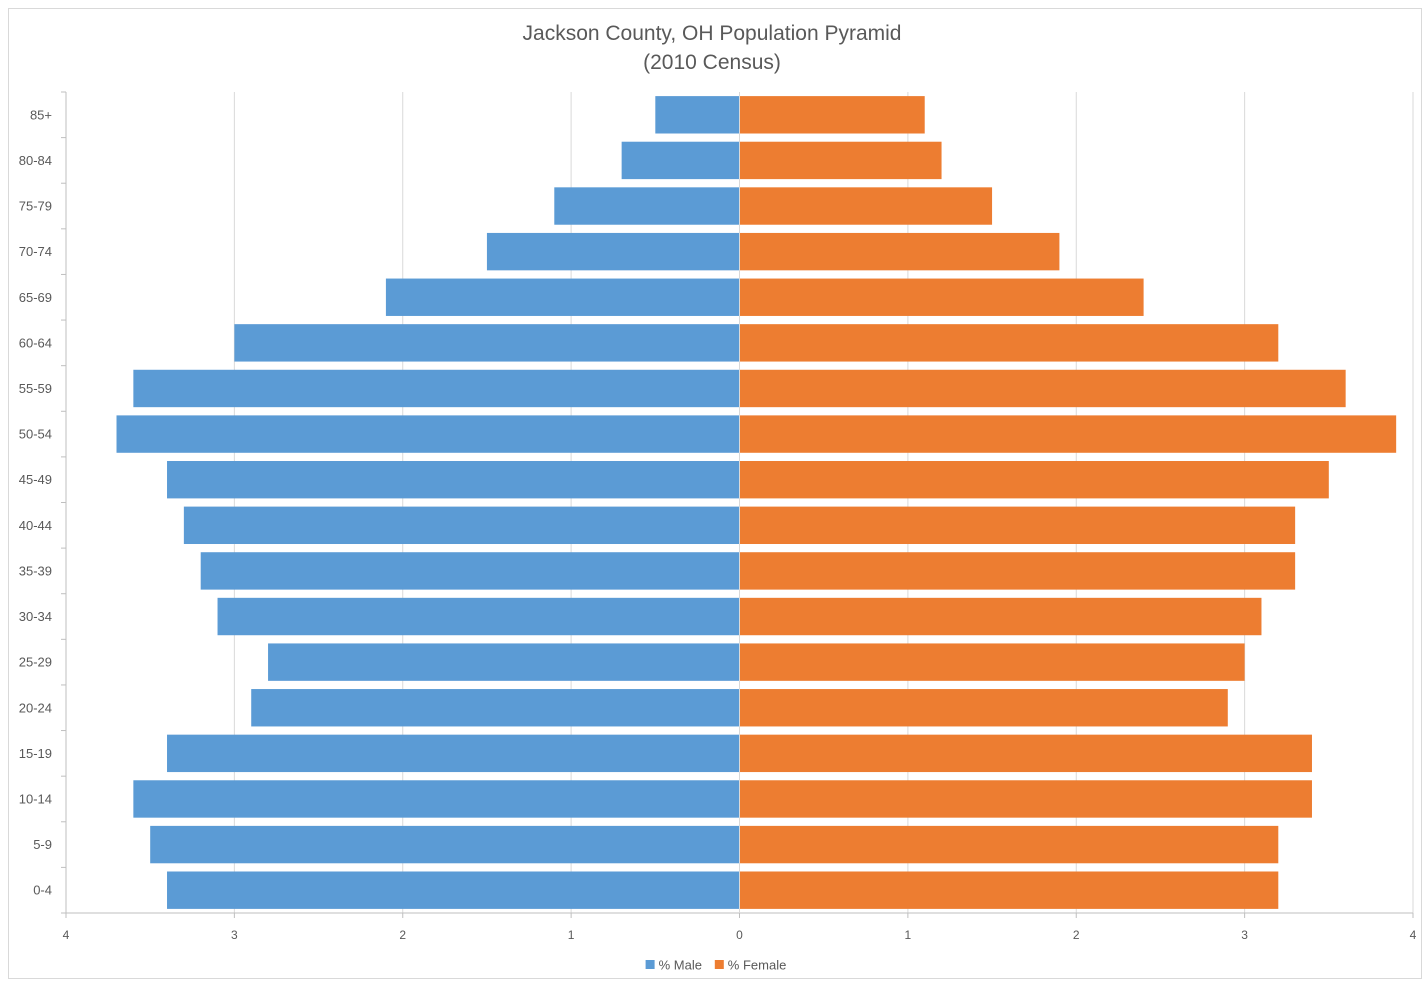 This screenshot has height=981, width=1424. I want to click on y-tick-label: 80-84, so click(35, 160).